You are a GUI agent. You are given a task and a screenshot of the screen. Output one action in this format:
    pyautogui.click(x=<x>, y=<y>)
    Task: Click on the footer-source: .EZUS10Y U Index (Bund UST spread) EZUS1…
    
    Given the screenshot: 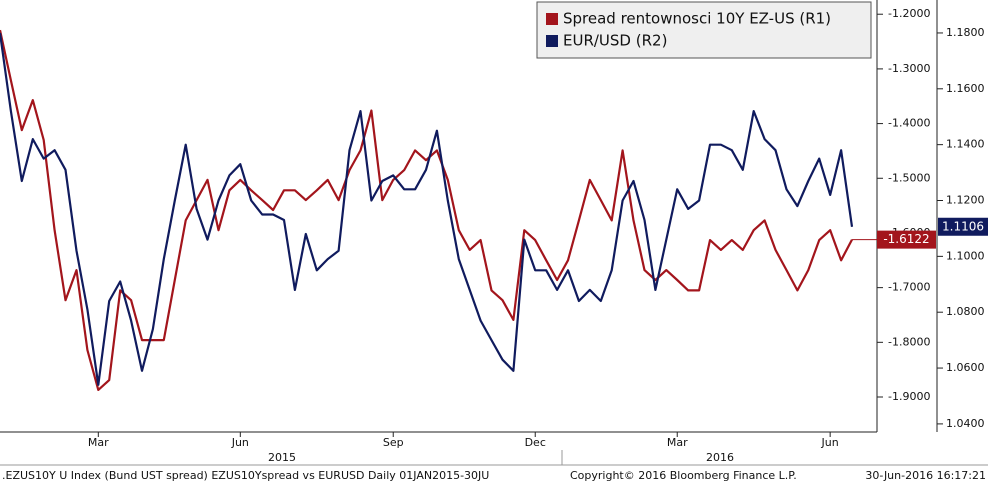 What is the action you would take?
    pyautogui.click(x=245, y=475)
    